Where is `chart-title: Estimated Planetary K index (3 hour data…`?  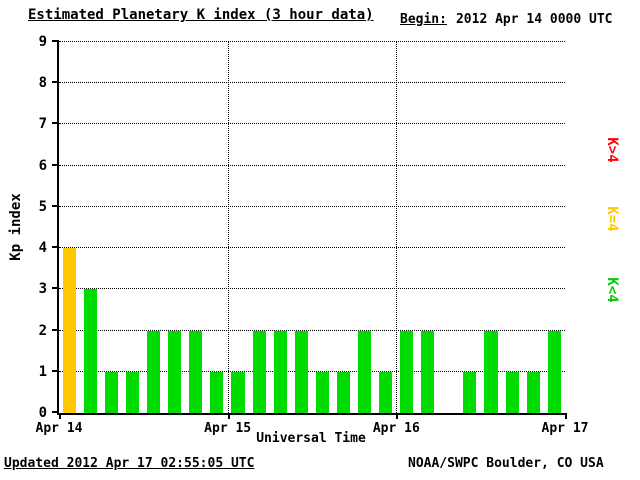
chart-title: Estimated Planetary K index (3 hour data… is located at coordinates (201, 15).